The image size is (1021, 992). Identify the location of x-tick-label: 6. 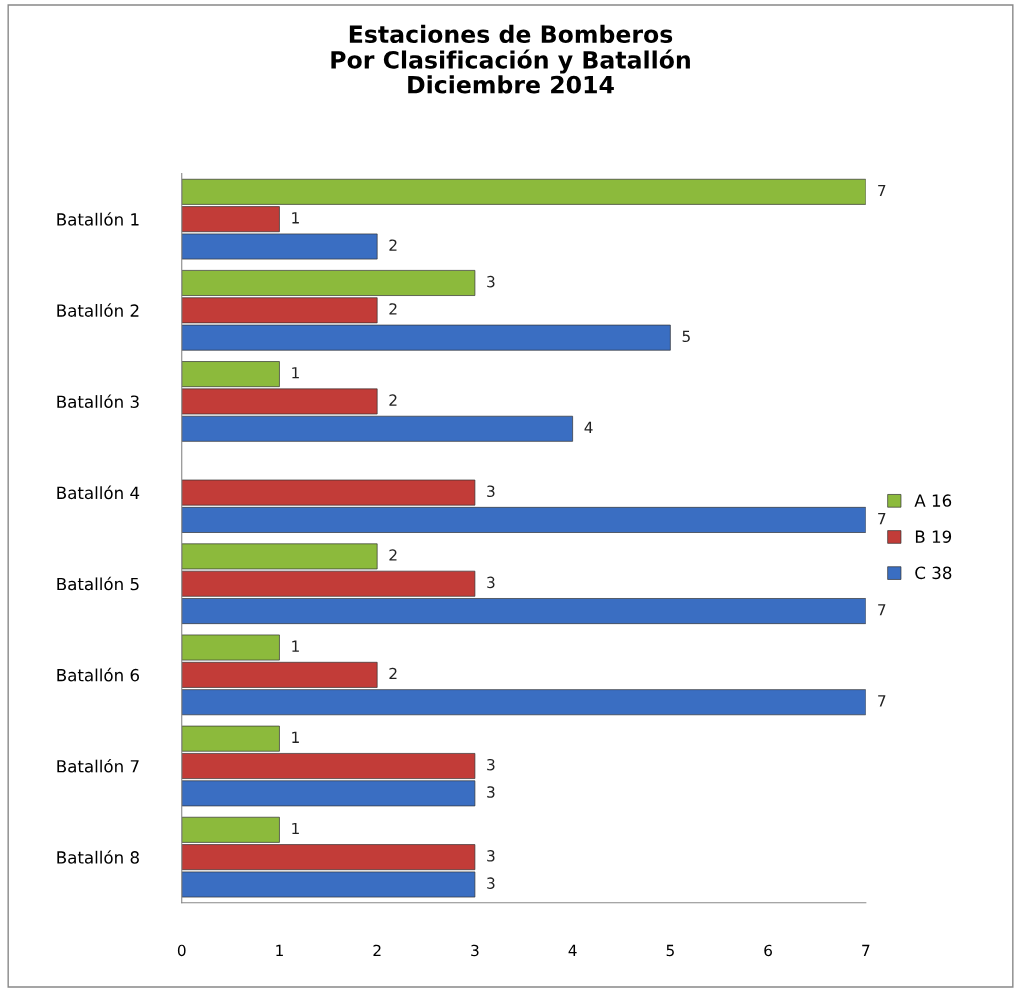
(768, 950).